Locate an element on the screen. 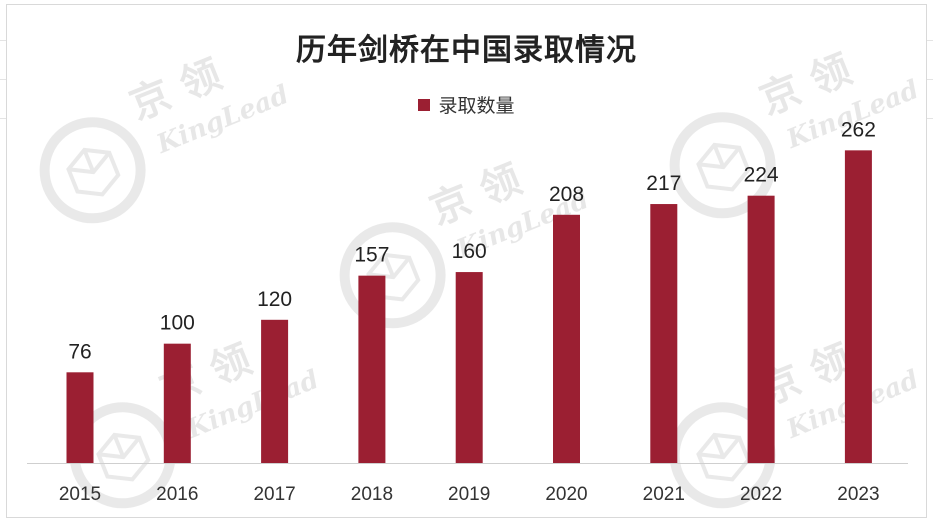 The width and height of the screenshot is (933, 523). data-label-2018: 157 is located at coordinates (371, 255).